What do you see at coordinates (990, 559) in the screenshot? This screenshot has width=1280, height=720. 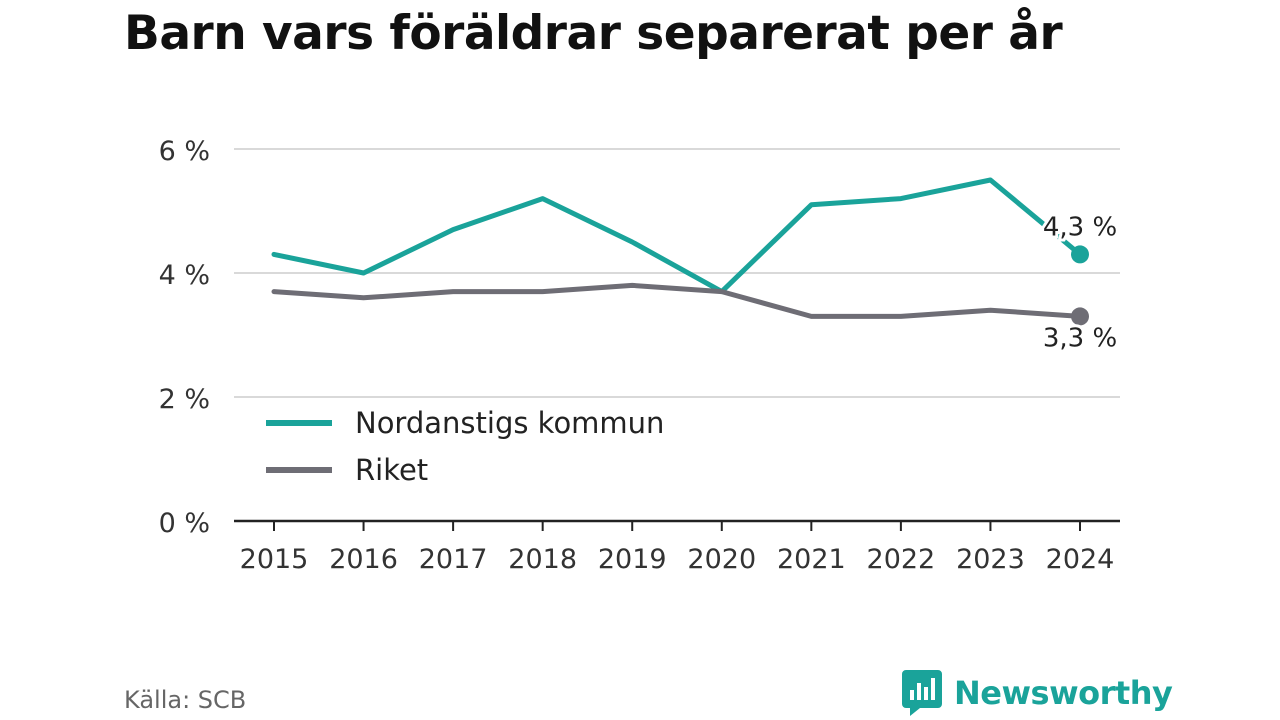 I see `x-tick-label: 2023` at bounding box center [990, 559].